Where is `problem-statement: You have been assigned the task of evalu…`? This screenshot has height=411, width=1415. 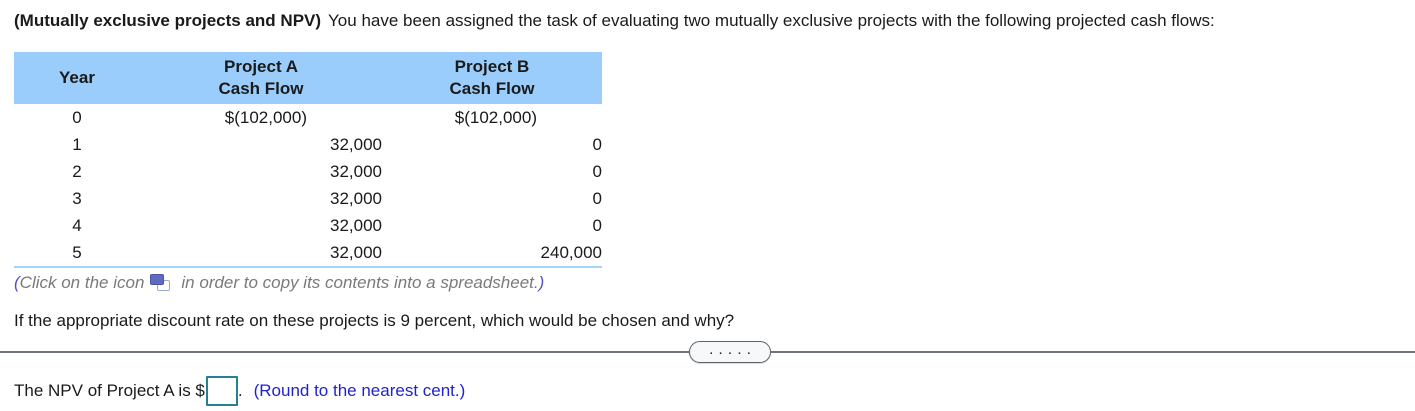
problem-statement: You have been assigned the task of evalu… is located at coordinates (771, 20).